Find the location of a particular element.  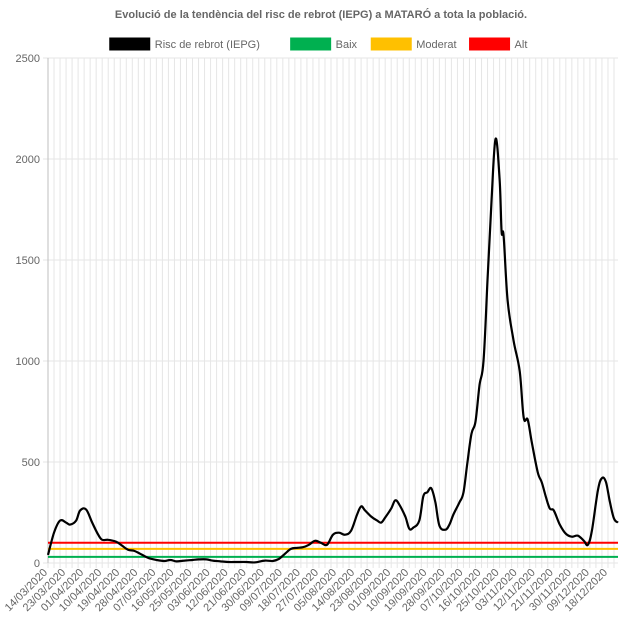

legend-swatch-moderat is located at coordinates (391, 44).